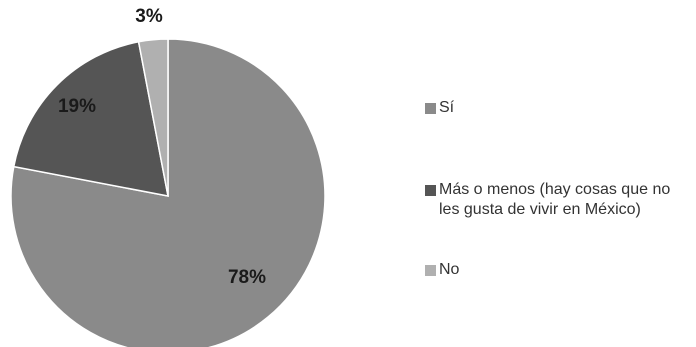 The height and width of the screenshot is (347, 696). What do you see at coordinates (247, 277) in the screenshot?
I see `data-label-si: 78%` at bounding box center [247, 277].